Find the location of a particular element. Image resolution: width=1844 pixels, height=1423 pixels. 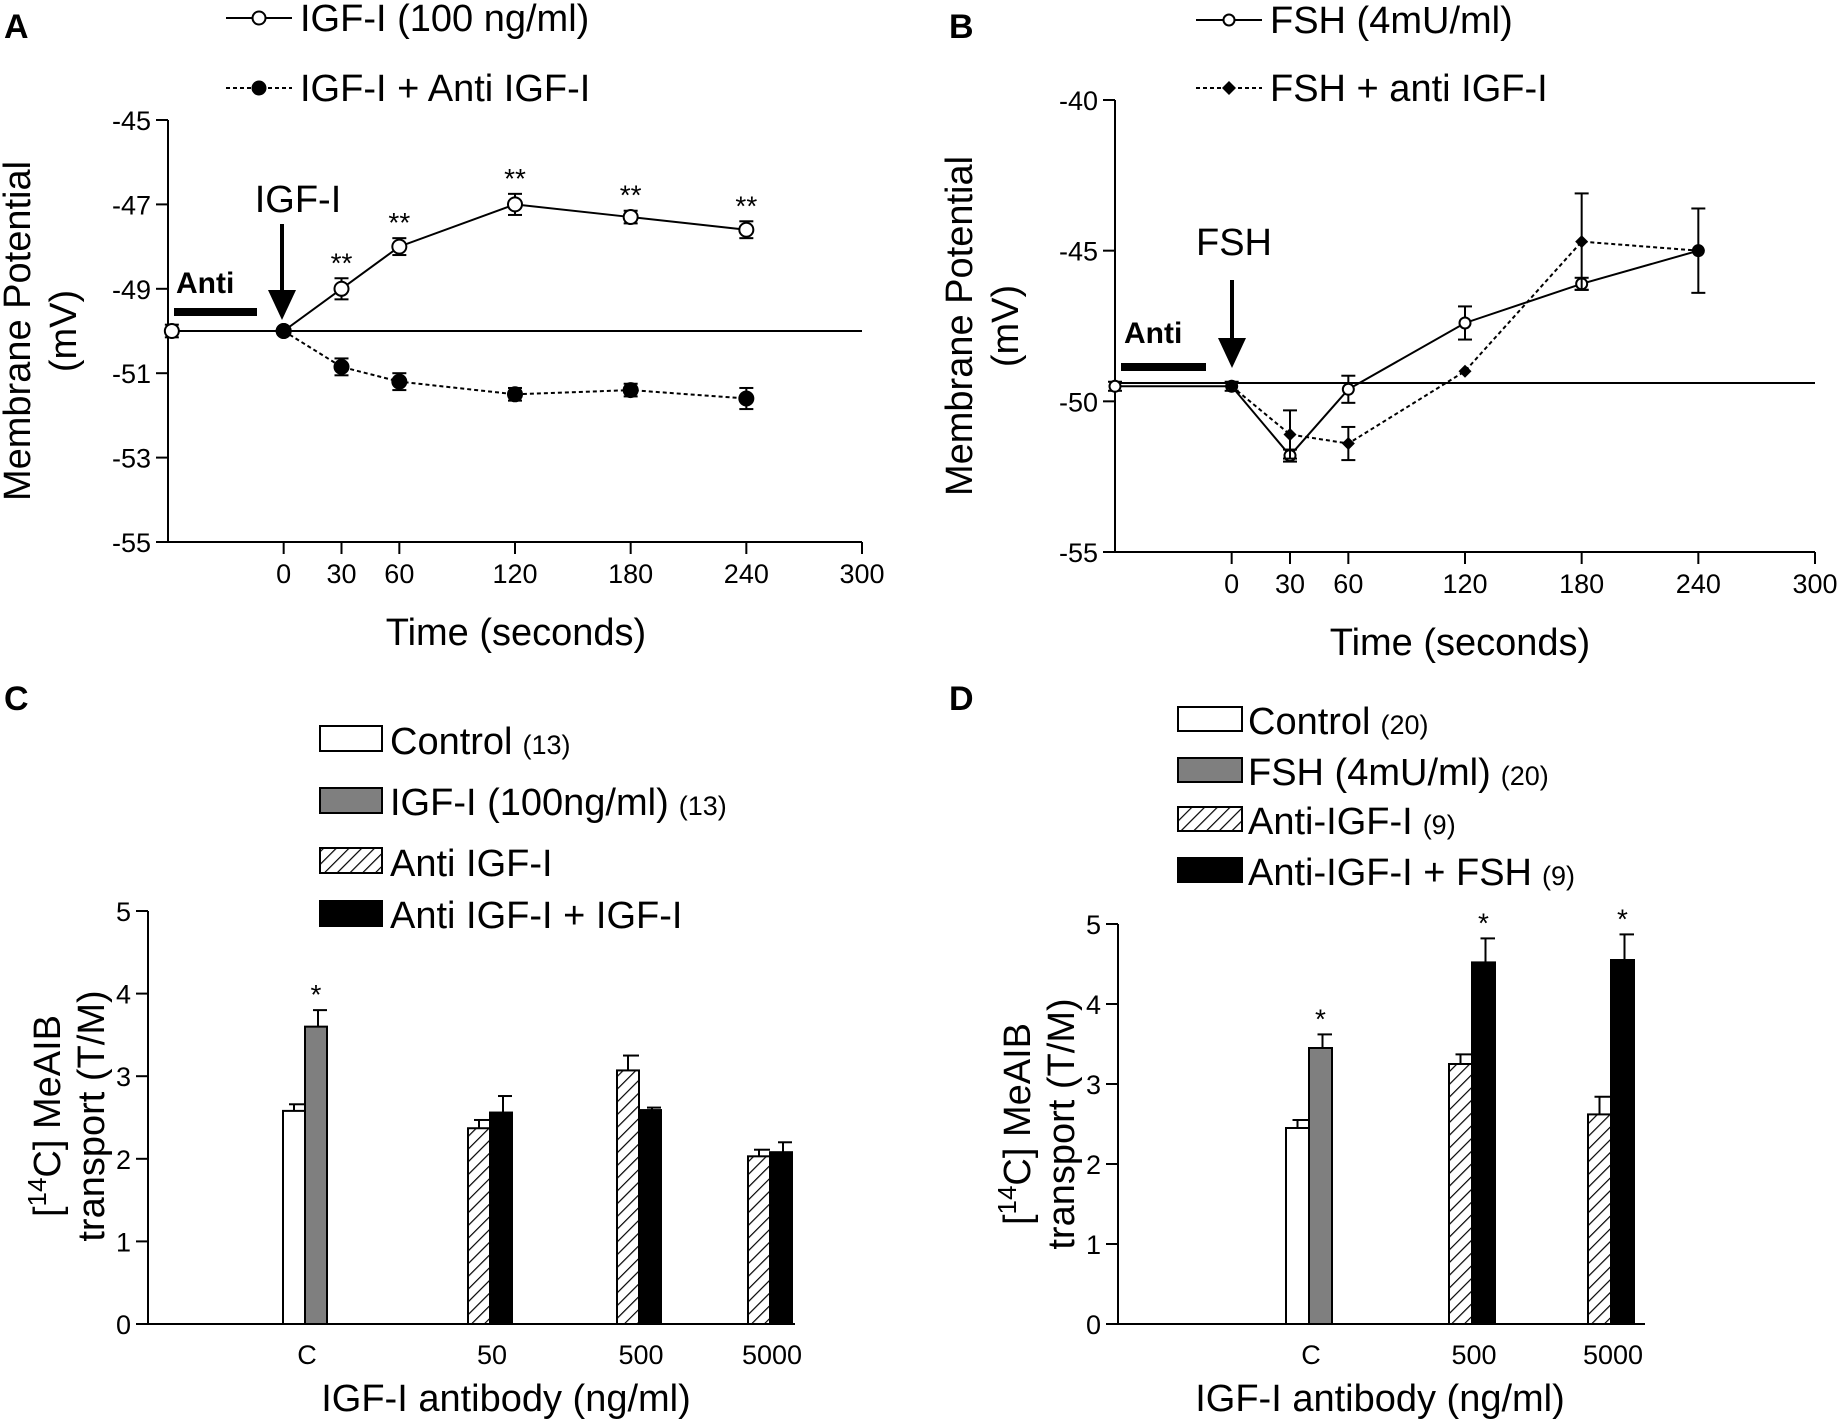

legend-c-n-1: (13) is located at coordinates (547, 745).